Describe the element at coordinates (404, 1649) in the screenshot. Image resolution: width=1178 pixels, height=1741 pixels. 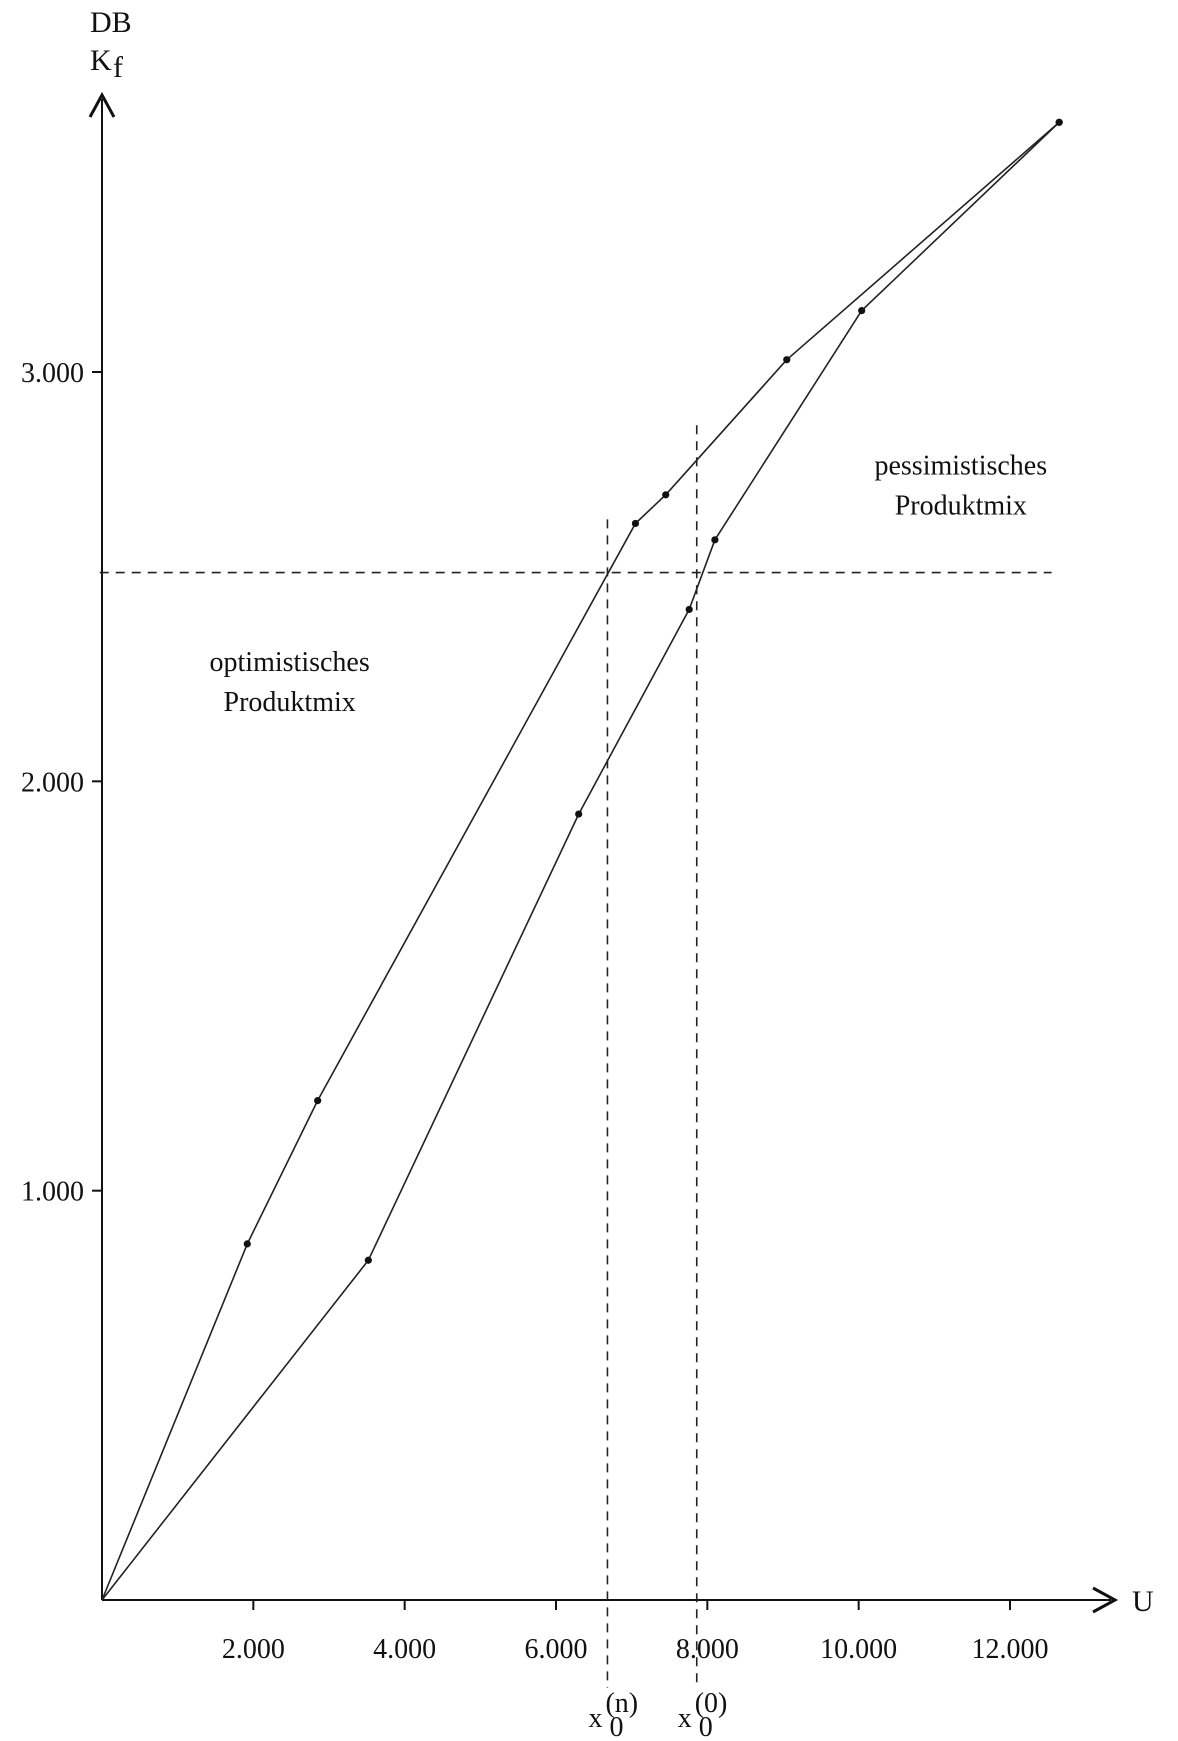
I see `x-tick-label: 4.000` at that location.